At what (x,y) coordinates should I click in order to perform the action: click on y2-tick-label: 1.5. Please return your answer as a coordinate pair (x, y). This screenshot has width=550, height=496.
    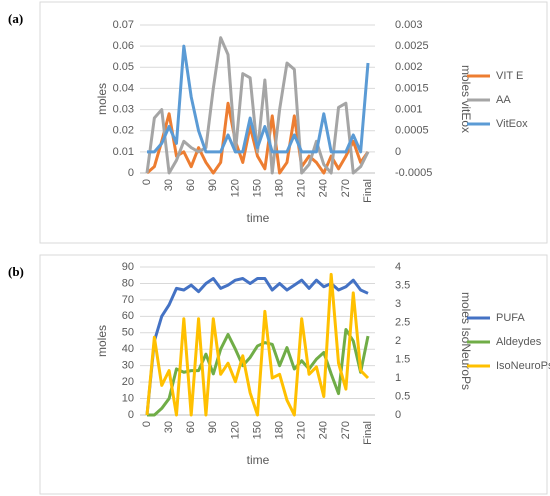
    Looking at the image, I should click on (402, 359).